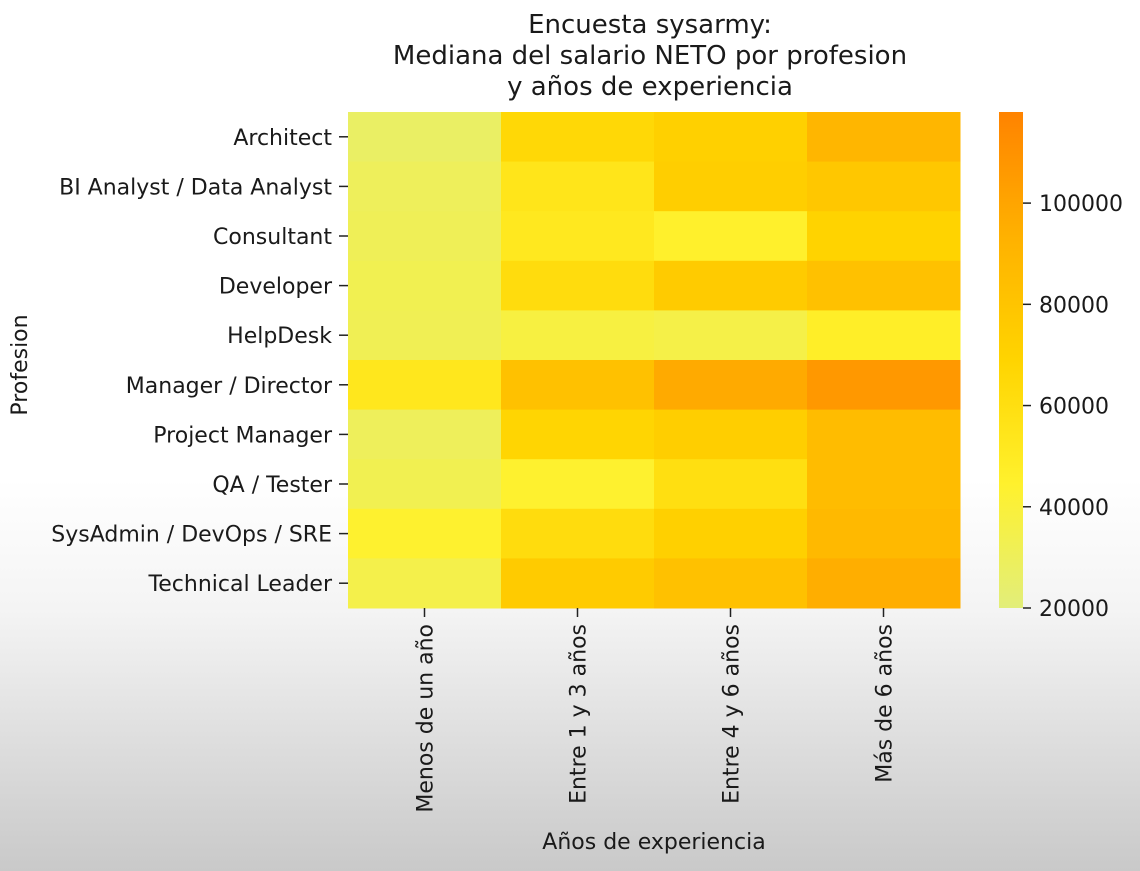  Describe the element at coordinates (229, 386) in the screenshot. I see `y-tick-label: Manager / Director` at that location.